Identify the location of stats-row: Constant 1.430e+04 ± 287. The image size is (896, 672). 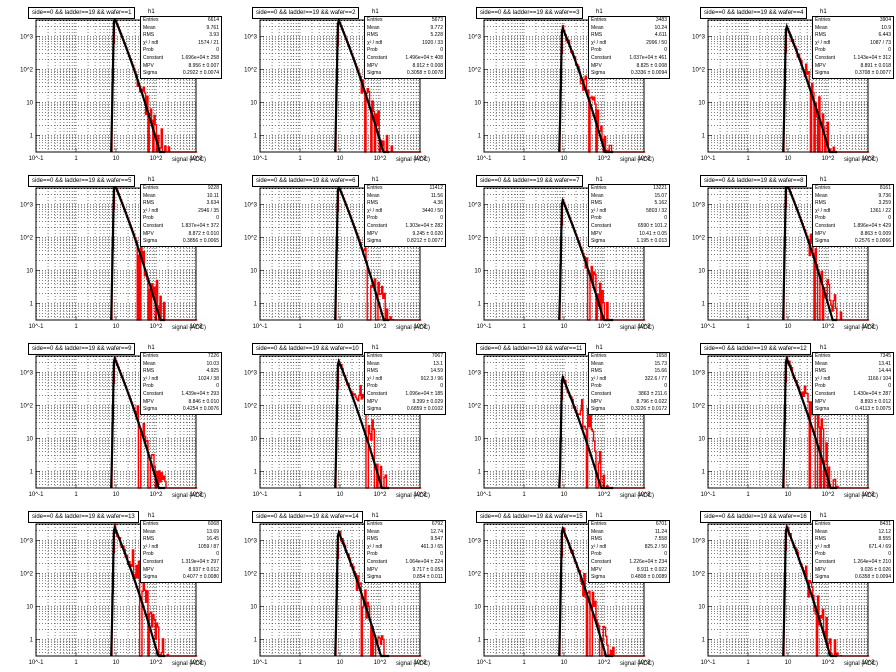
(853, 395).